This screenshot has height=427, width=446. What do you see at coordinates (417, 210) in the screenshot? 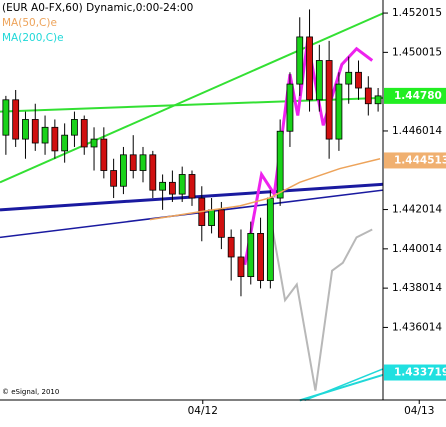
I see `y-tick-label: 1.442014` at bounding box center [417, 210].